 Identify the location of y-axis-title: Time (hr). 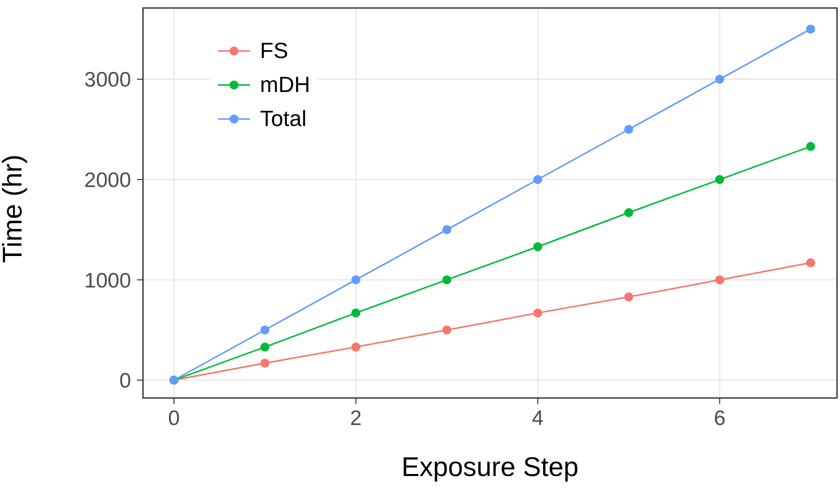
(14, 208).